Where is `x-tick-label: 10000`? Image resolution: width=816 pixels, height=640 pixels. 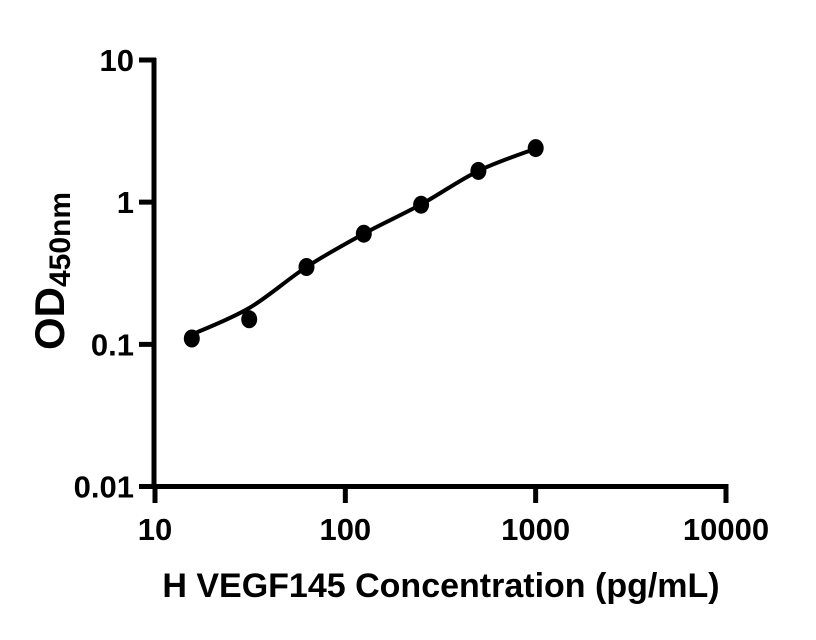 x-tick-label: 10000 is located at coordinates (726, 529).